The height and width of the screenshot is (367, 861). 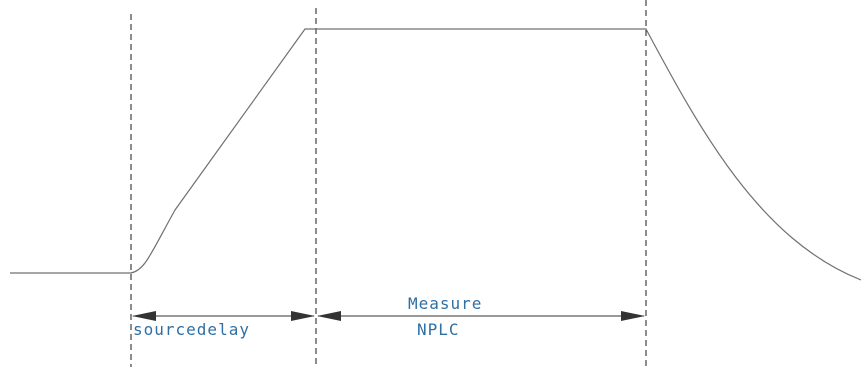 I want to click on source-delay-label: sourcedelay, so click(x=191, y=329).